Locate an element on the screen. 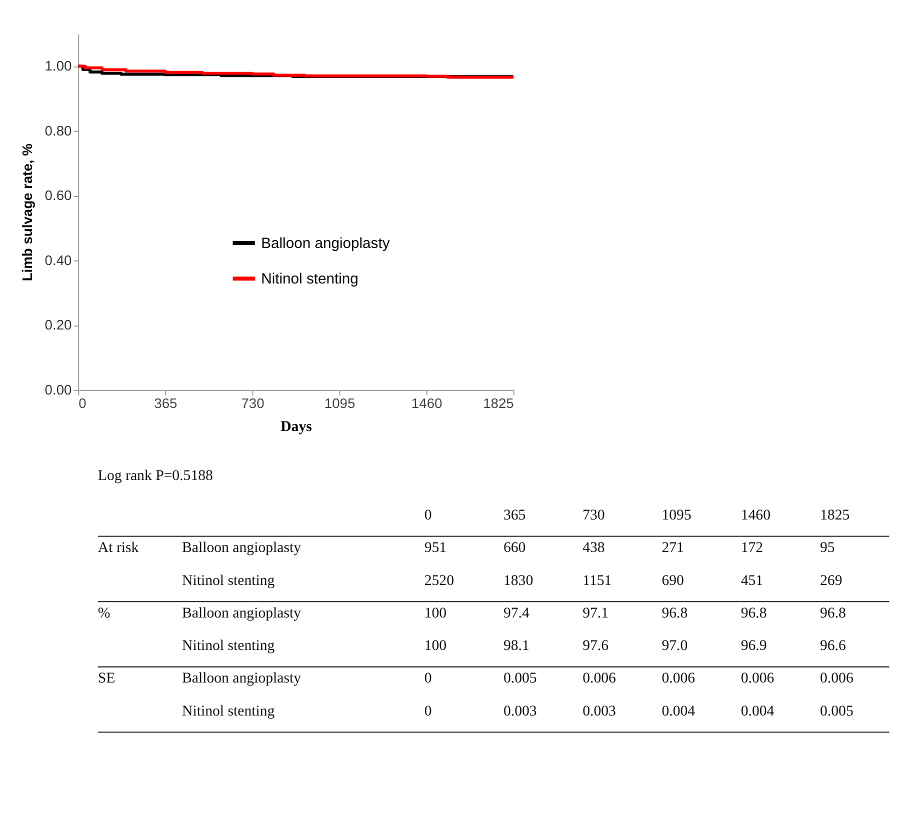  text: % Balloon angioplasty 100 97.4 97.1 96.8 96.8 96.8 is located at coordinates (472, 613).